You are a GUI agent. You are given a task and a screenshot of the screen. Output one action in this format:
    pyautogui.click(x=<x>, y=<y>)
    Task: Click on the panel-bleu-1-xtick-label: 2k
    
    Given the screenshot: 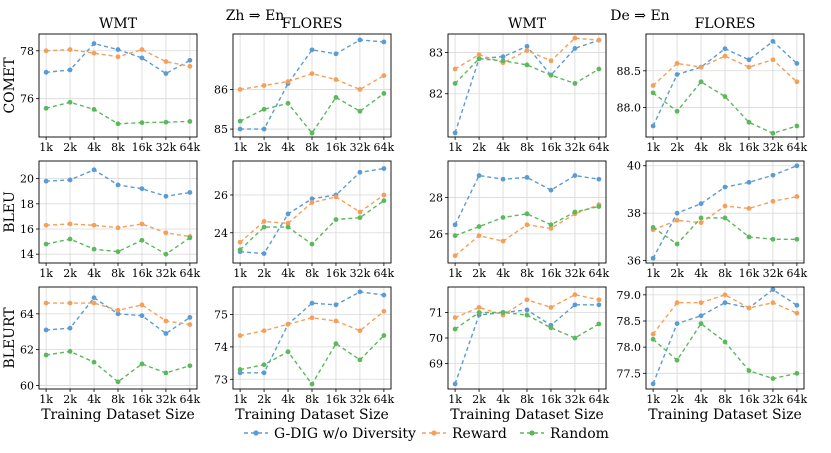 What is the action you would take?
    pyautogui.click(x=70, y=273)
    